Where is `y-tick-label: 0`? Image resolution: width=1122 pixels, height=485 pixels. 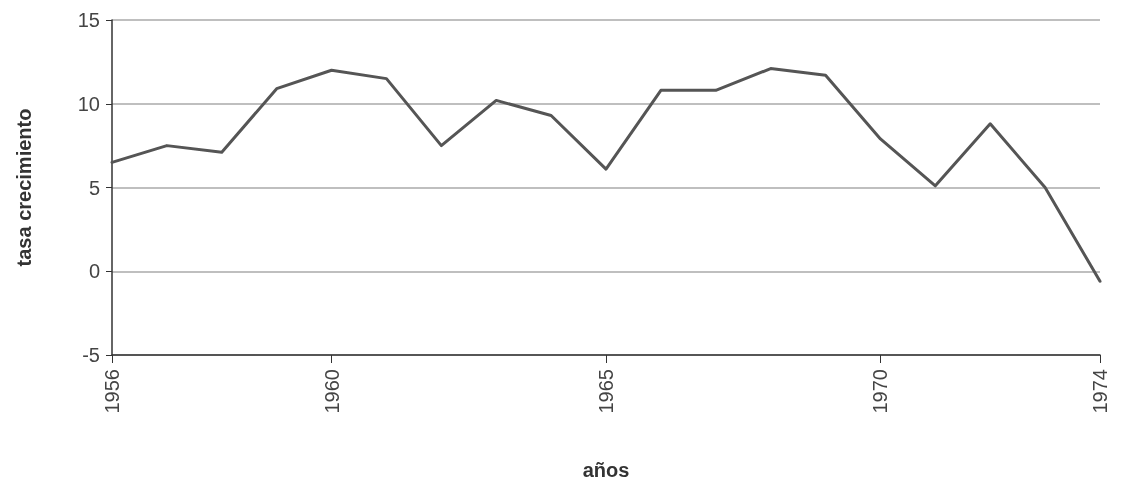
y-tick-label: 0 is located at coordinates (94, 271).